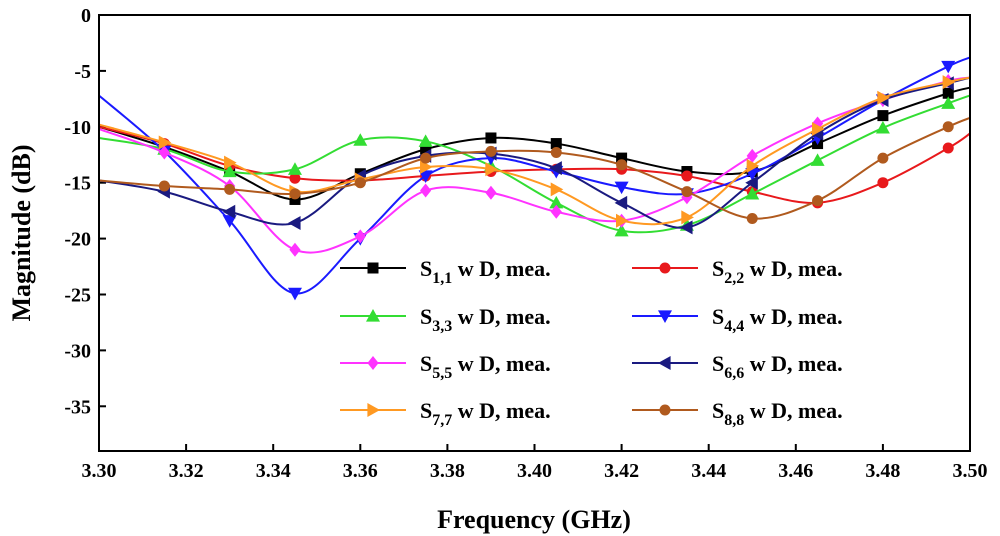 The height and width of the screenshot is (536, 1000). Describe the element at coordinates (621, 471) in the screenshot. I see `x-tick-label: 3.42` at that location.